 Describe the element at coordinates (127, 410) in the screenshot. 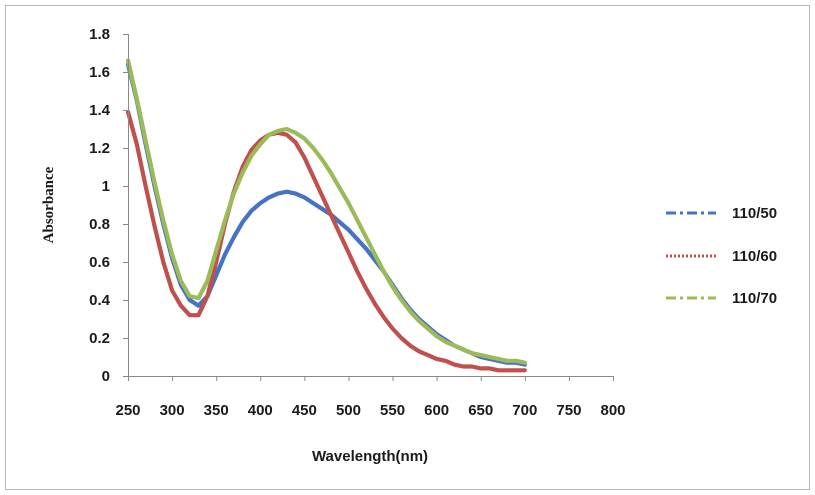

I see `x-tick-label: 250` at that location.